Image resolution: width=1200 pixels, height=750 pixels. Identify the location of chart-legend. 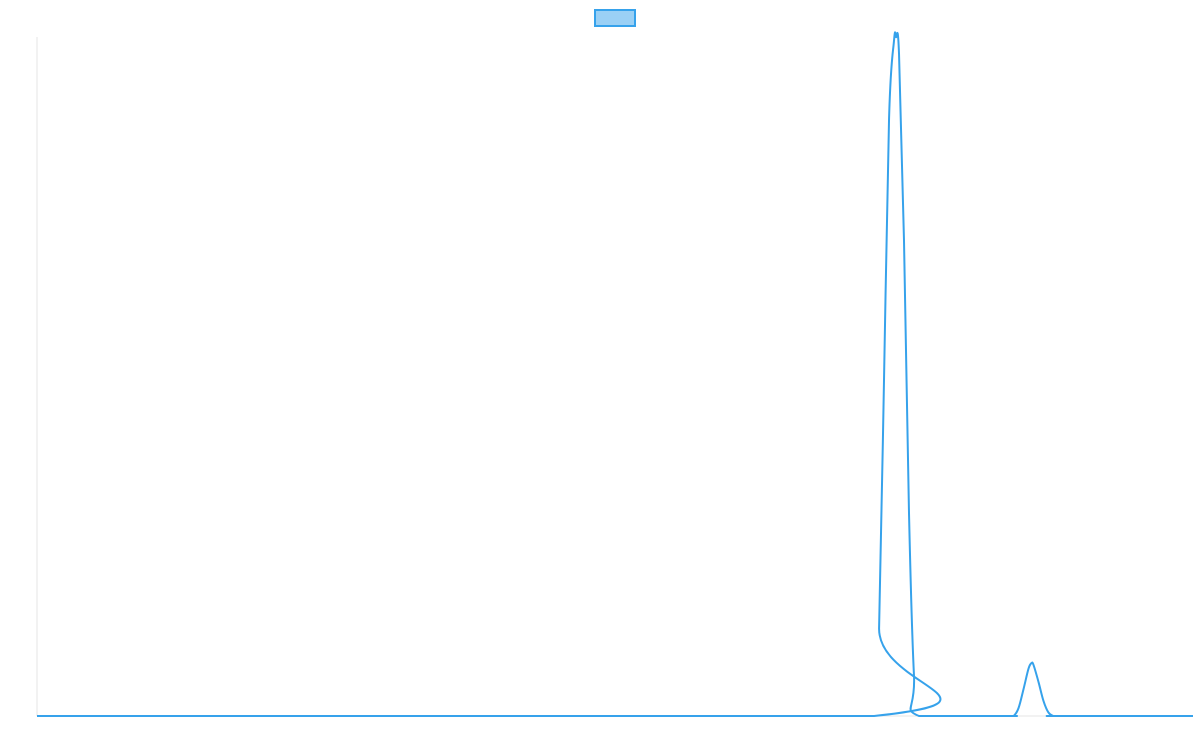
(615, 18).